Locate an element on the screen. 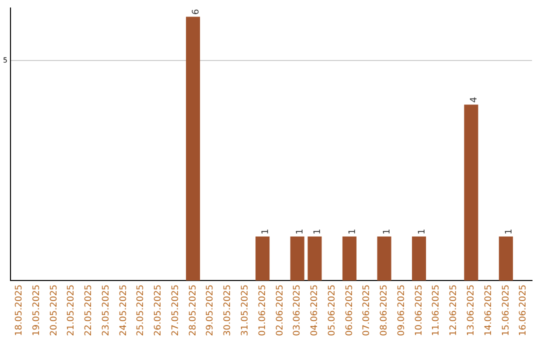  data-label: 6 is located at coordinates (196, 11).